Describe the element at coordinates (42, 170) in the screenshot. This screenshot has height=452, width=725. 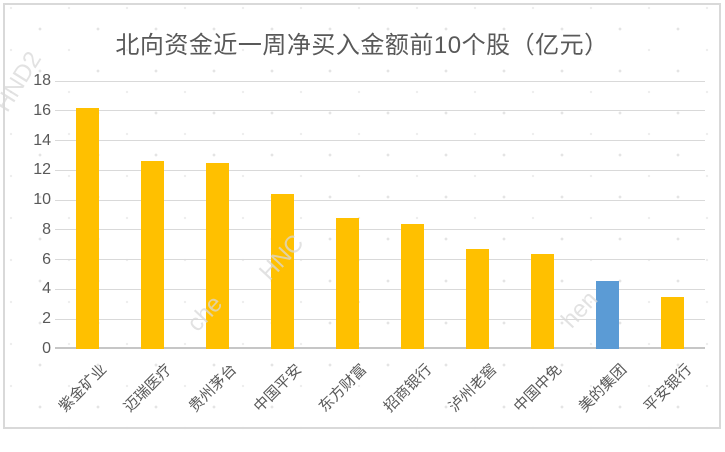
I see `y-tick-label: 12` at that location.